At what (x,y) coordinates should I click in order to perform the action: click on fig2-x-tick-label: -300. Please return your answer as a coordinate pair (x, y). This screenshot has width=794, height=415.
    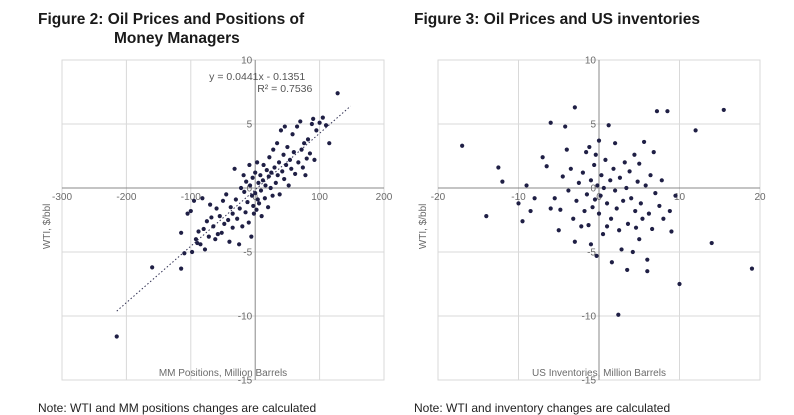
    Looking at the image, I should click on (62, 197).